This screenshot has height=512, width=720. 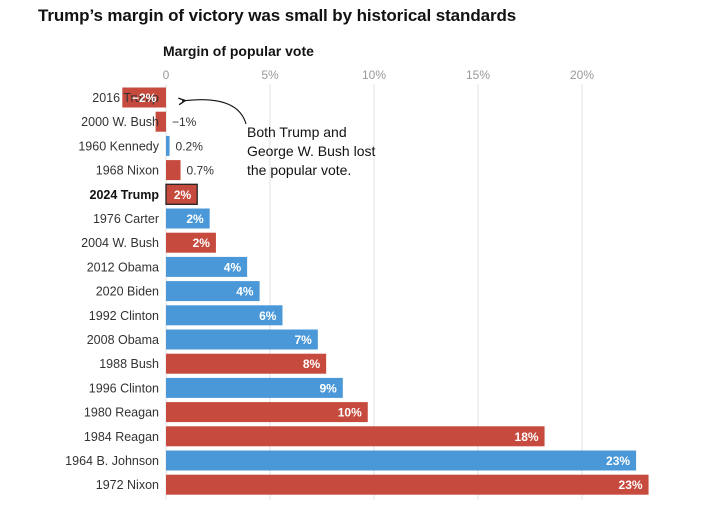 What do you see at coordinates (350, 413) in the screenshot?
I see `value-label: 10%` at bounding box center [350, 413].